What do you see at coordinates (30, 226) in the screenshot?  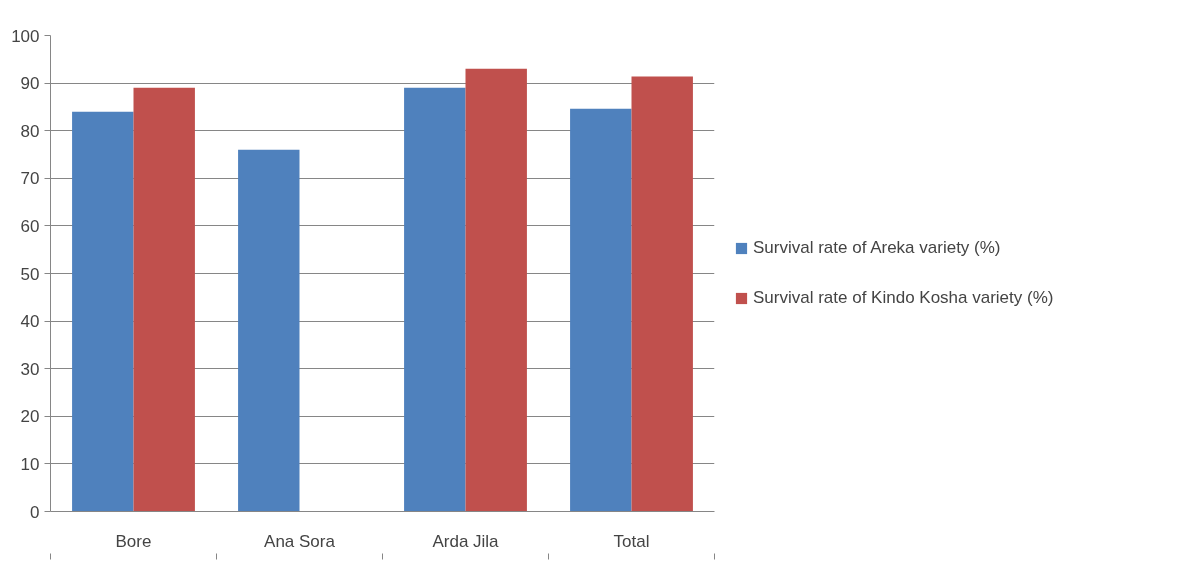 I see `y-tick-label: 60` at bounding box center [30, 226].